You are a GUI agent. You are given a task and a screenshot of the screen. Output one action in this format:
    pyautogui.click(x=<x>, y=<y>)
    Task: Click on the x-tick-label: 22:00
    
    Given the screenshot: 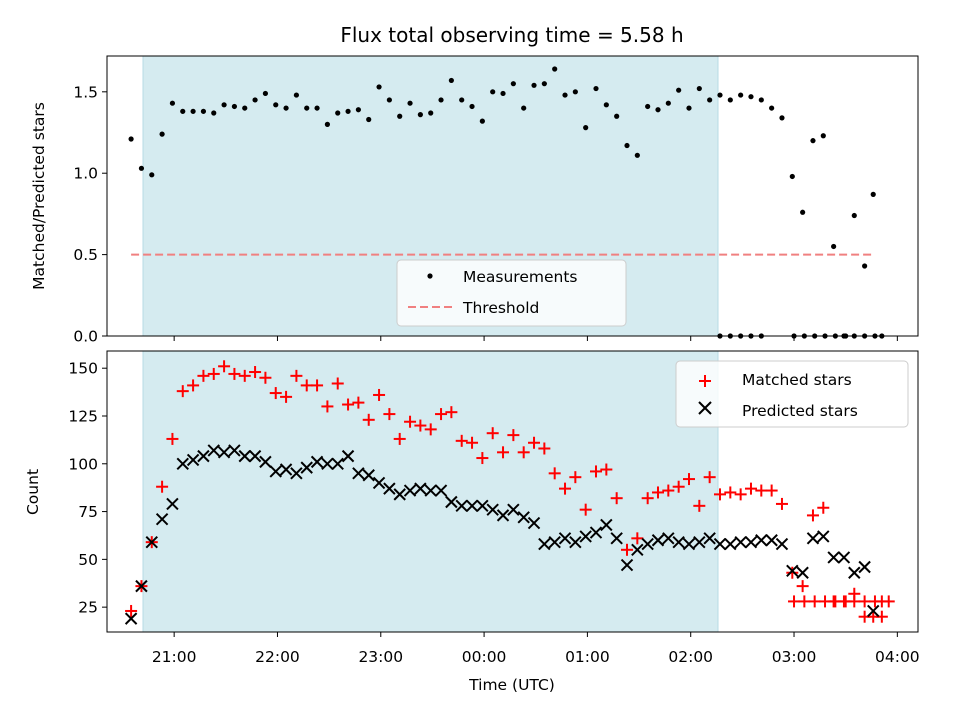 What is the action you would take?
    pyautogui.click(x=277, y=657)
    